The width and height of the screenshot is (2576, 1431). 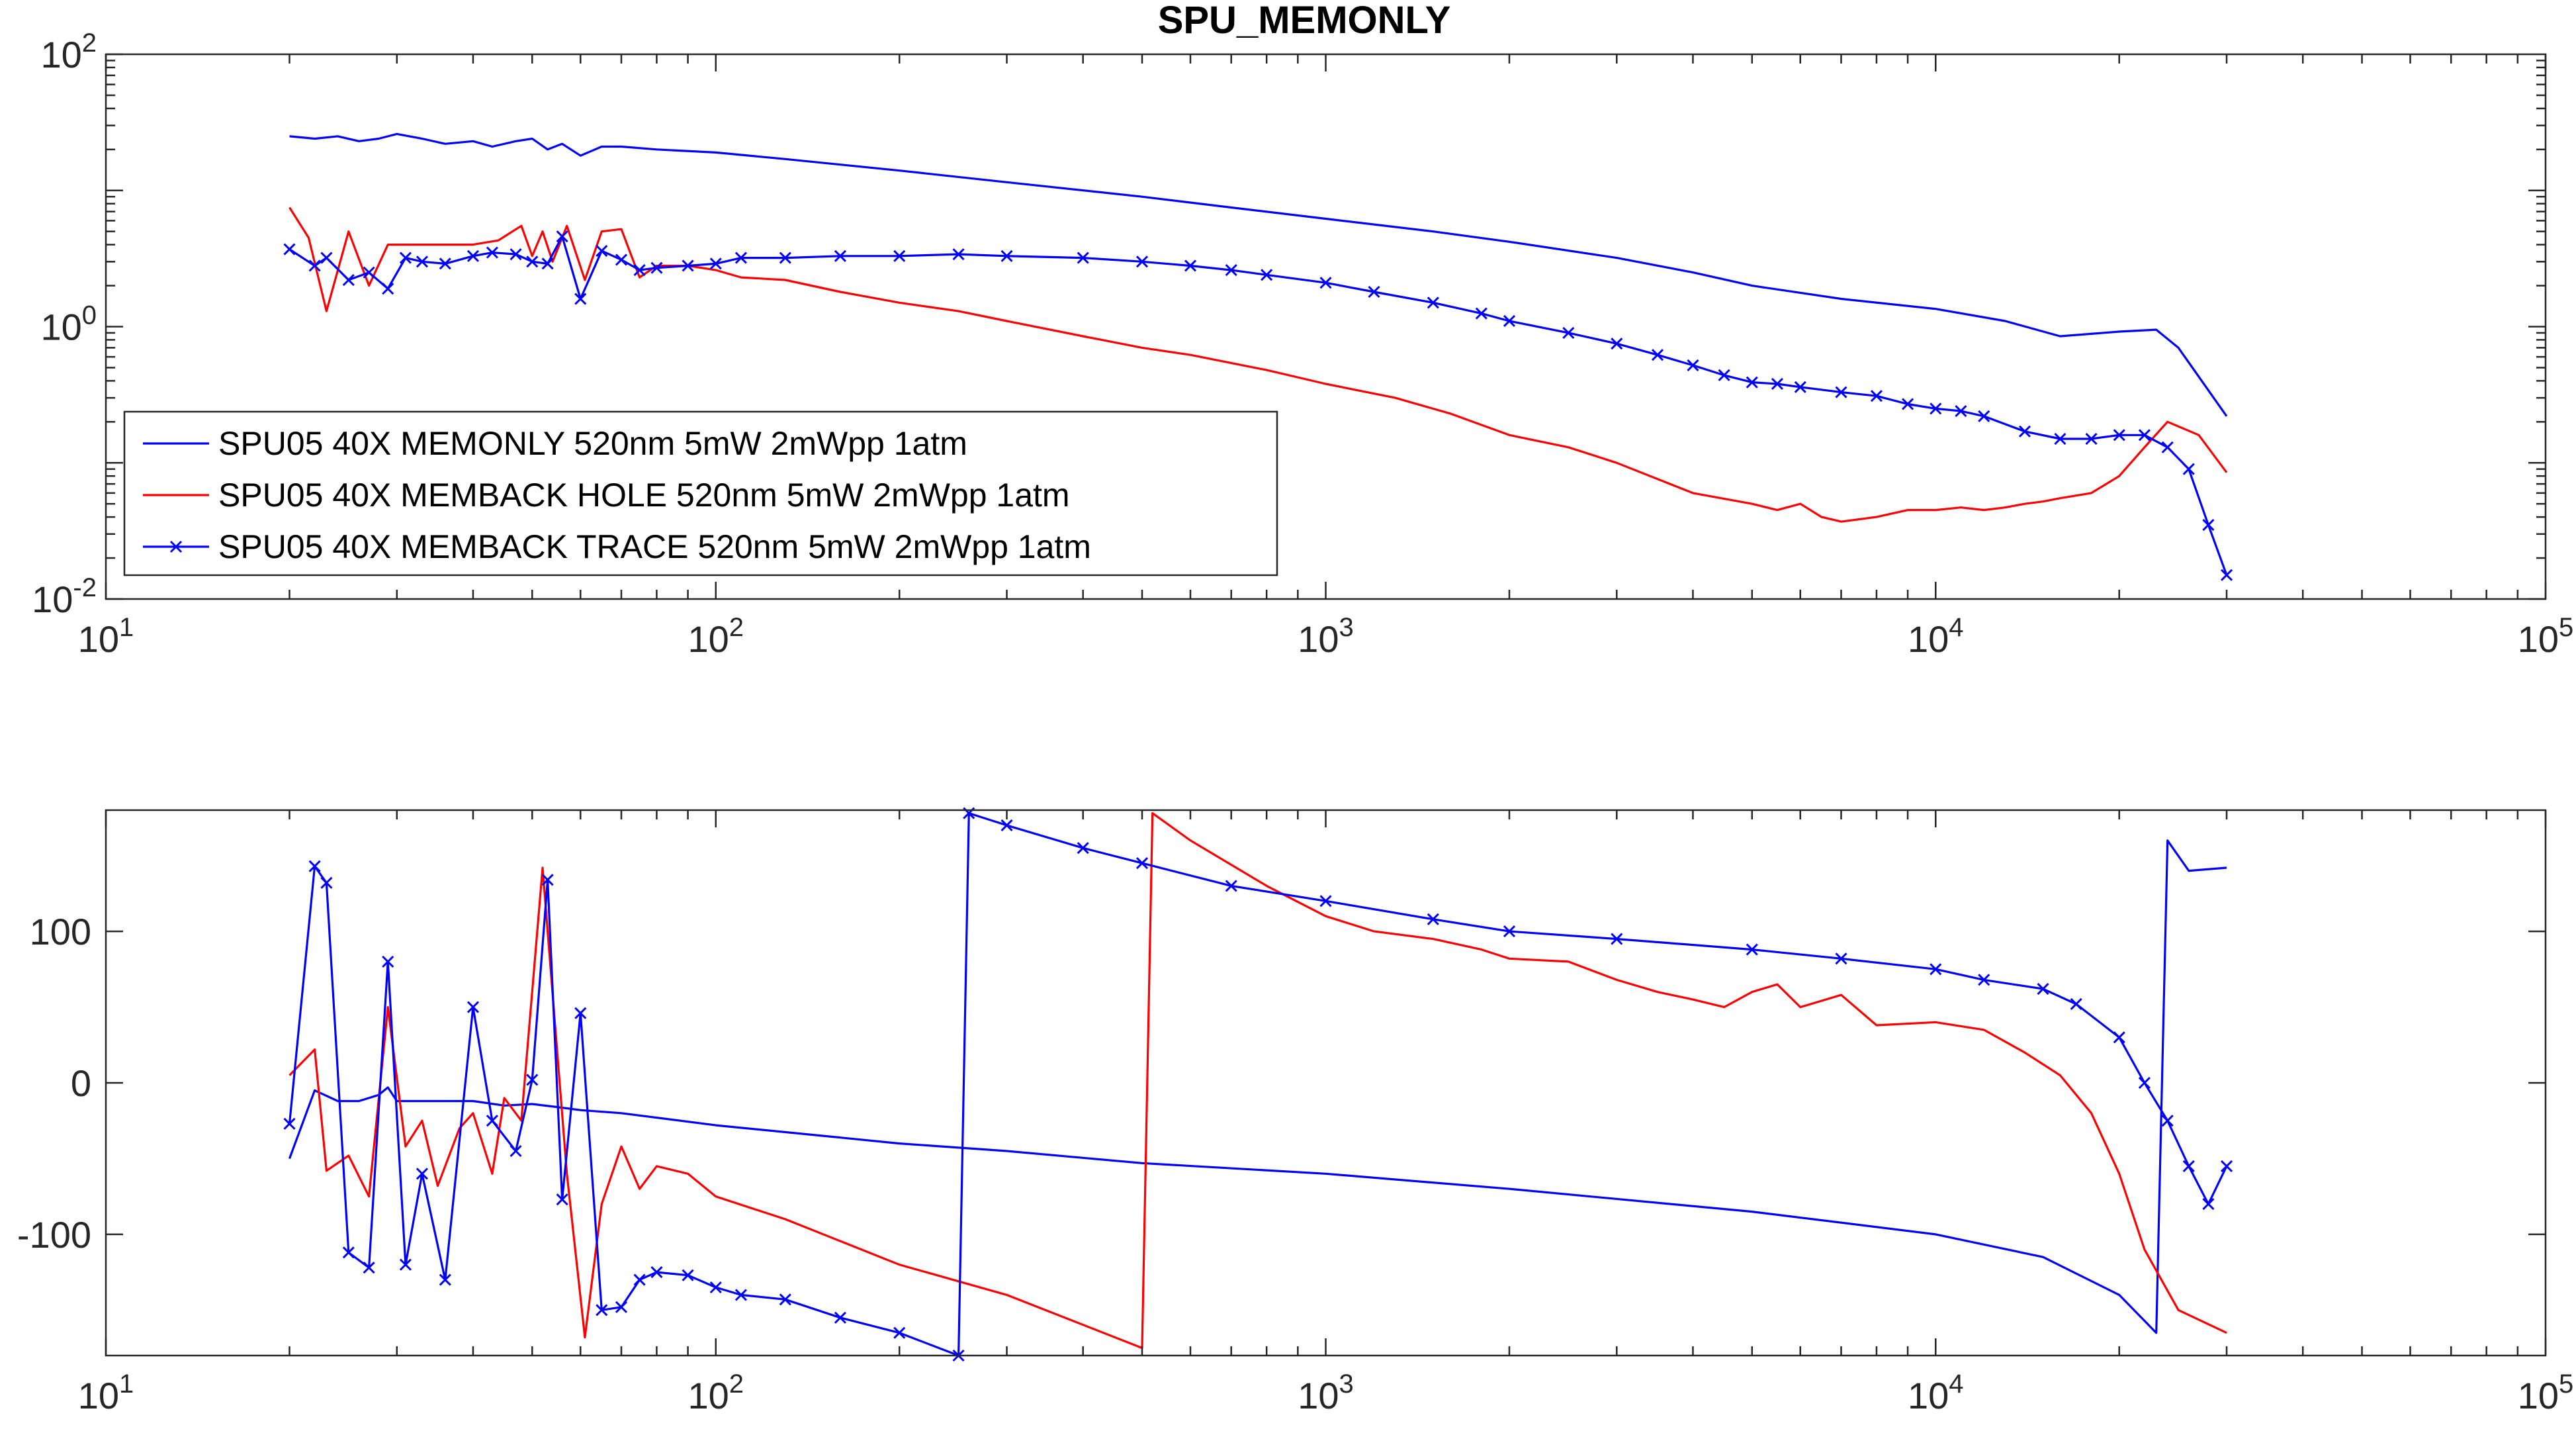 What do you see at coordinates (106, 1392) in the screenshot?
I see `x-tick-label-0: 10¹` at bounding box center [106, 1392].